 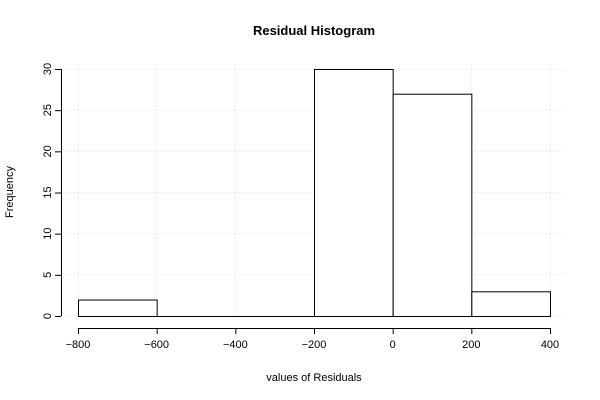 I want to click on y-tick-label-4: 20, so click(x=48, y=151).